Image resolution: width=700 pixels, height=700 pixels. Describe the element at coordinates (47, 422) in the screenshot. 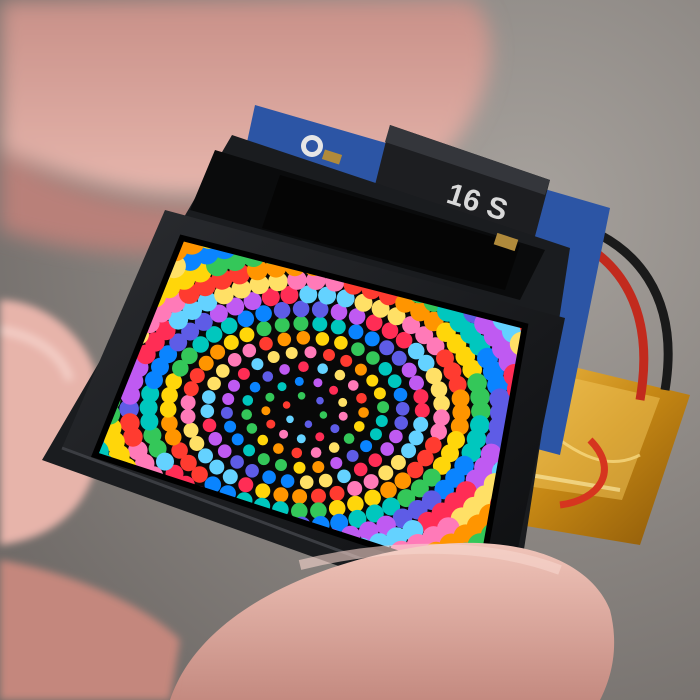

I see `left-thumb` at that location.